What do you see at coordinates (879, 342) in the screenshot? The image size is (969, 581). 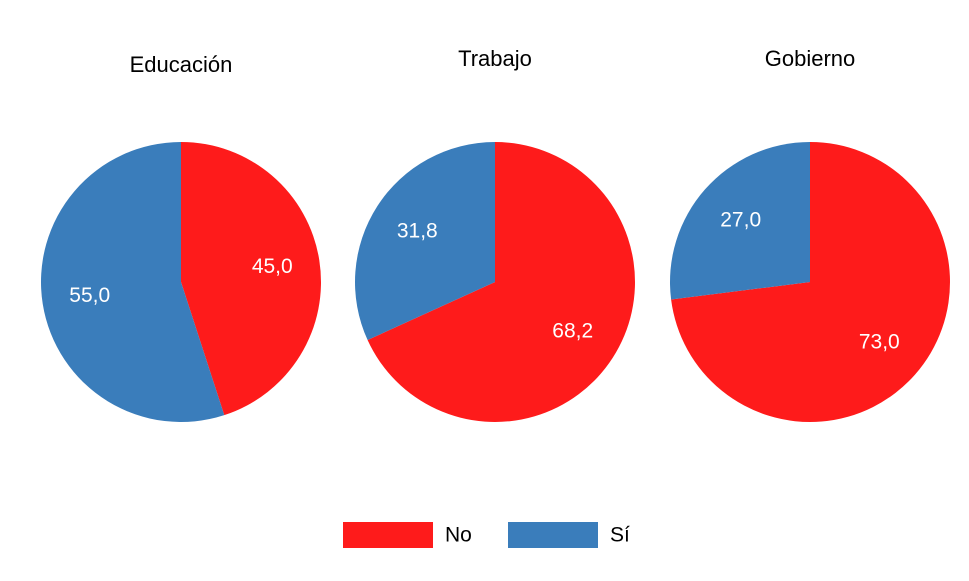 I see `data-label: 73,0` at bounding box center [879, 342].